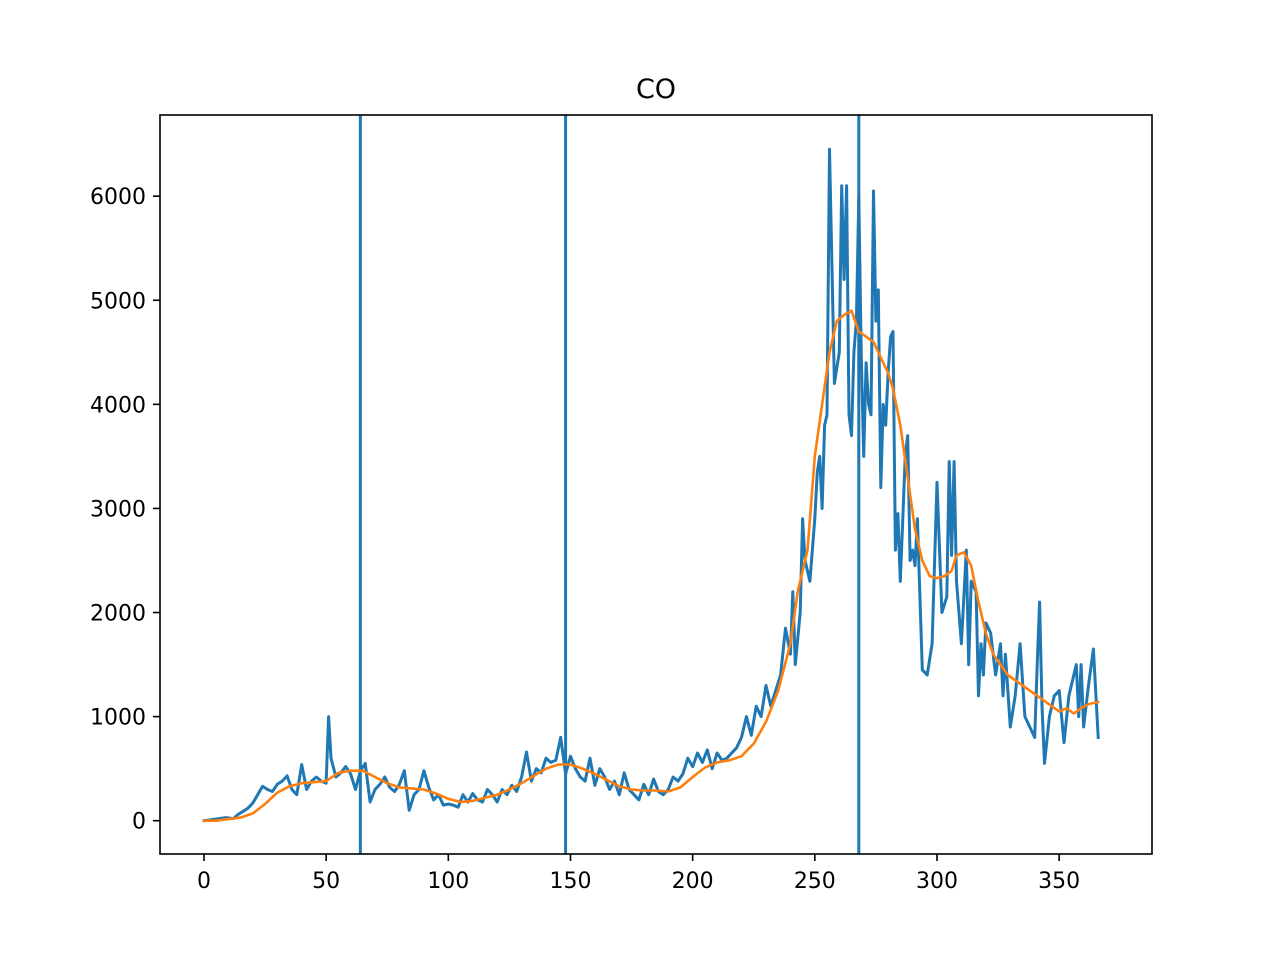 This screenshot has width=1280, height=960. I want to click on y-tick-label: 6000, so click(118, 197).